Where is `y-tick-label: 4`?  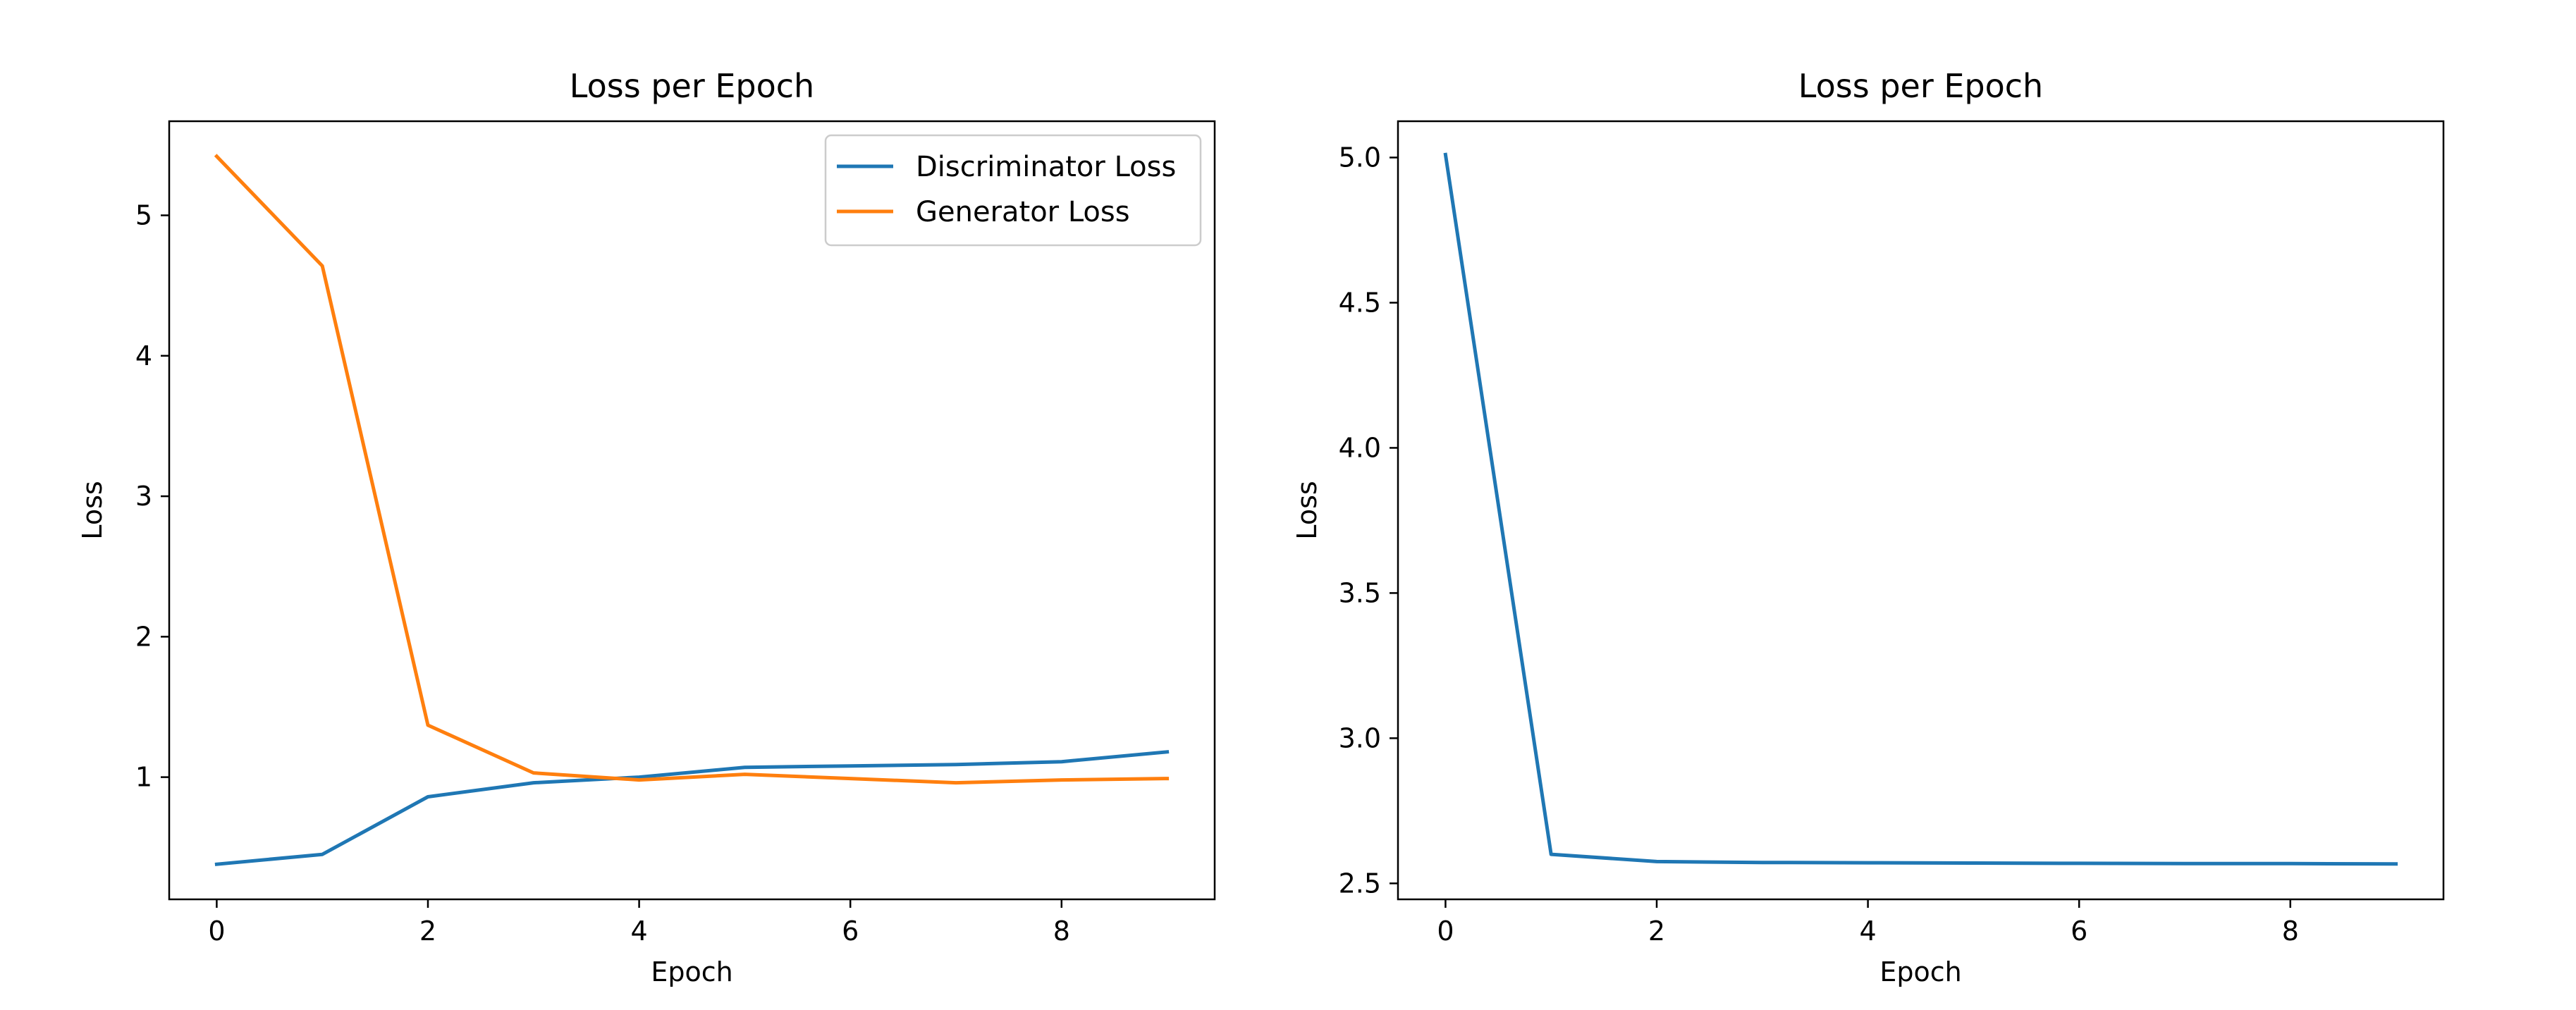
y-tick-label: 4 is located at coordinates (143, 355).